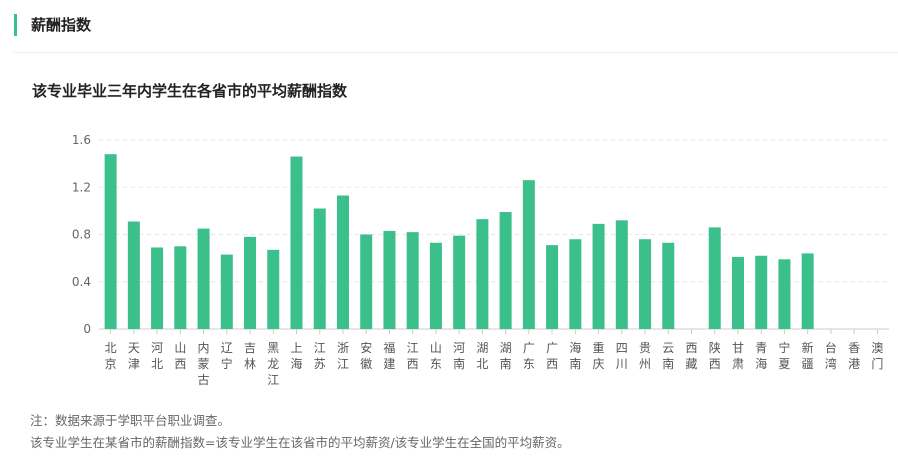  I want to click on x-tick-label: 天, so click(134, 348).